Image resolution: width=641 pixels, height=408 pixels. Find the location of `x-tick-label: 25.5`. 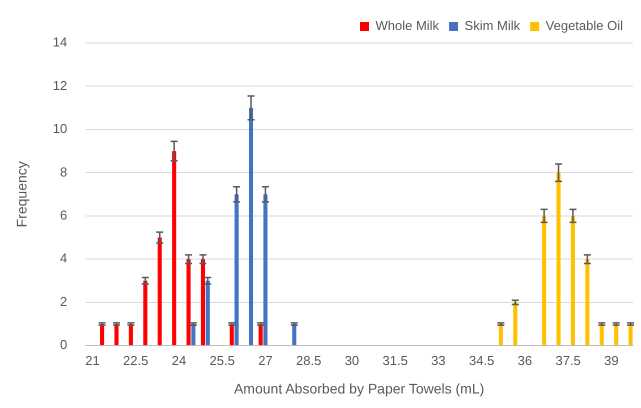

x-tick-label: 25.5 is located at coordinates (222, 360).